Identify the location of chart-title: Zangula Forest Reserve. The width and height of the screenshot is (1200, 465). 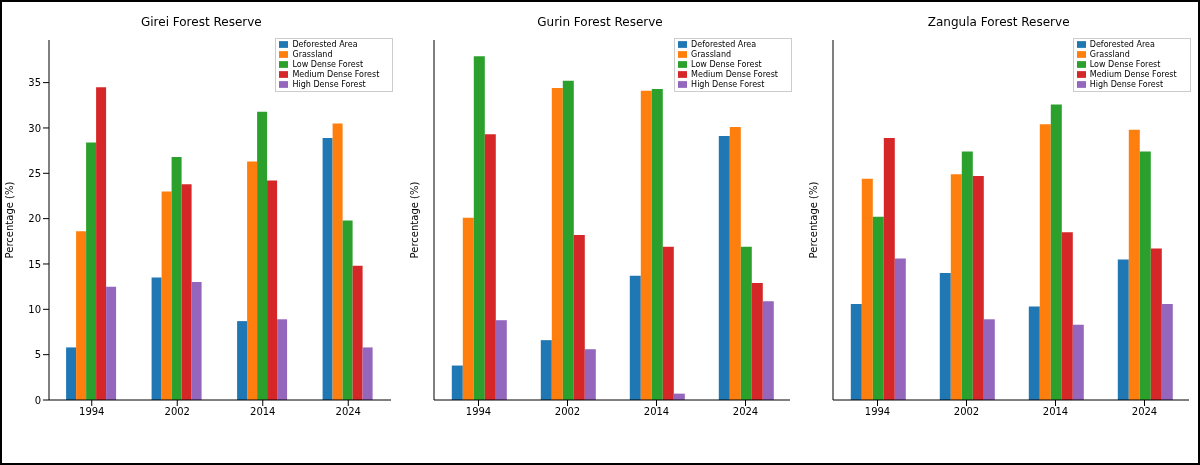
(998, 22).